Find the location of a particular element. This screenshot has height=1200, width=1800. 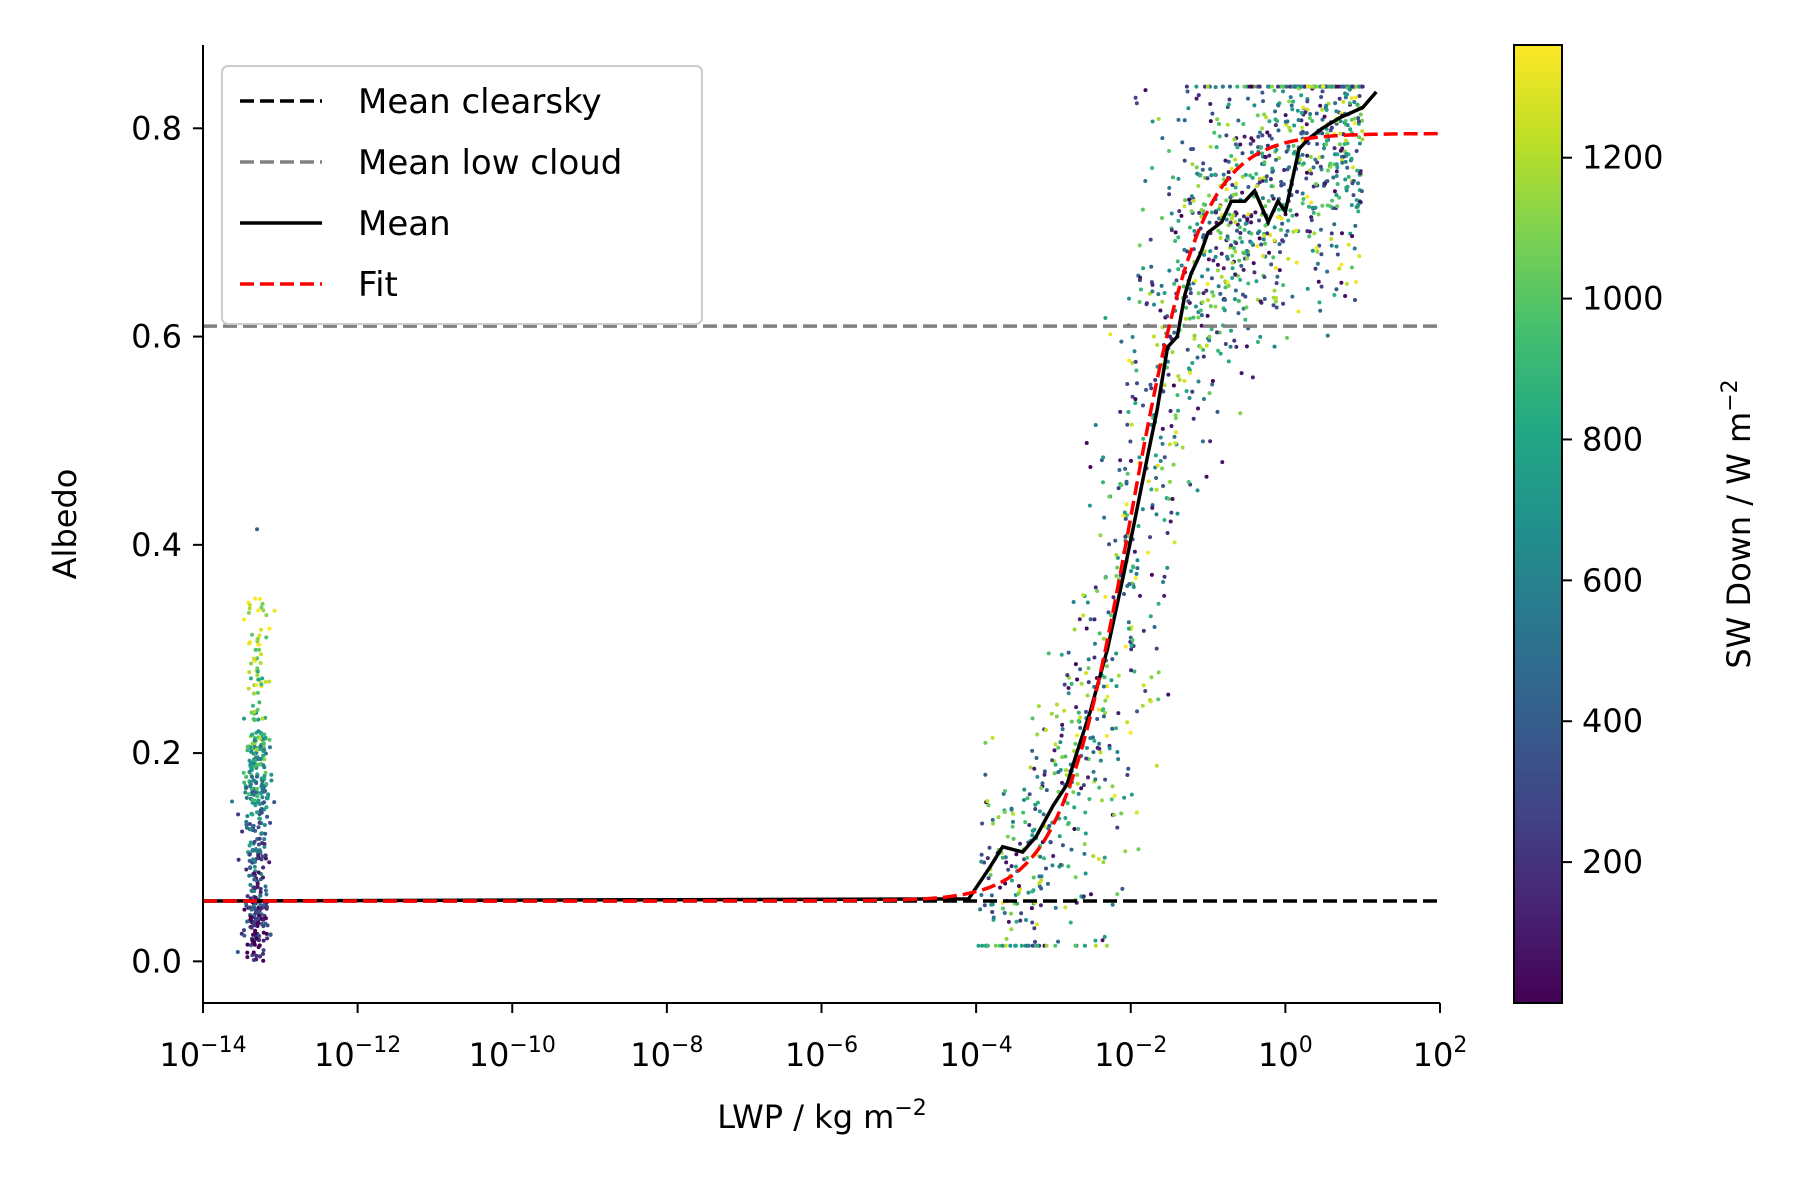

colorbar-tick-label: 600 is located at coordinates (1612, 580).